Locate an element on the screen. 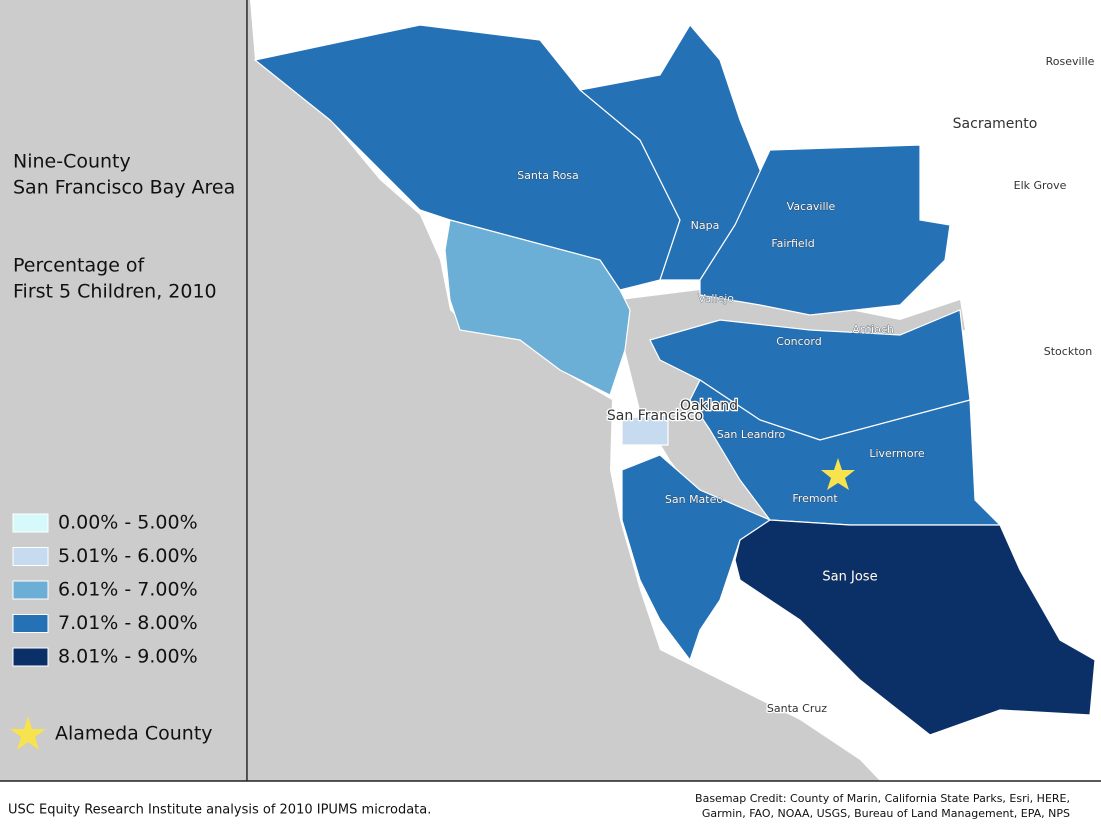  place-label: San Leandro is located at coordinates (751, 434).